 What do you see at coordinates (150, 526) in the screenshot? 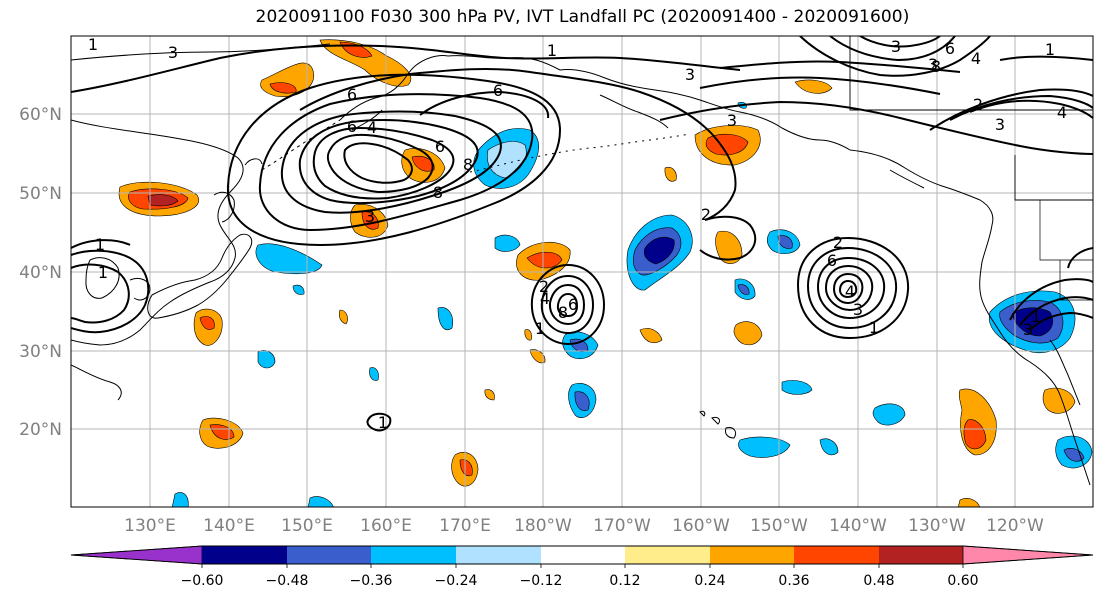
I see `lon-label: 130°E` at bounding box center [150, 526].